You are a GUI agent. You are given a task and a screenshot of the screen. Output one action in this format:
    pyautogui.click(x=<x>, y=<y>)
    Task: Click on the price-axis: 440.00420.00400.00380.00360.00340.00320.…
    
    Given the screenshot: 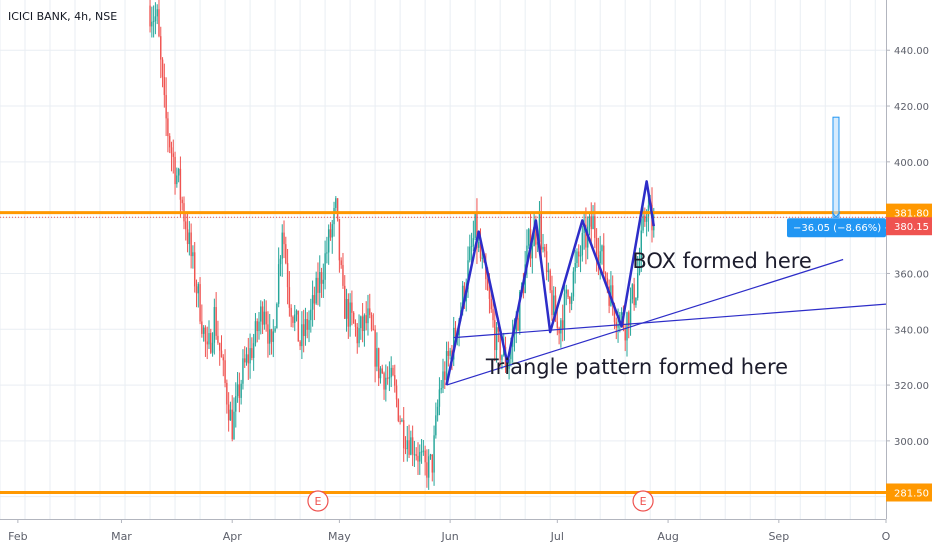 What is the action you would take?
    pyautogui.click(x=909, y=275)
    